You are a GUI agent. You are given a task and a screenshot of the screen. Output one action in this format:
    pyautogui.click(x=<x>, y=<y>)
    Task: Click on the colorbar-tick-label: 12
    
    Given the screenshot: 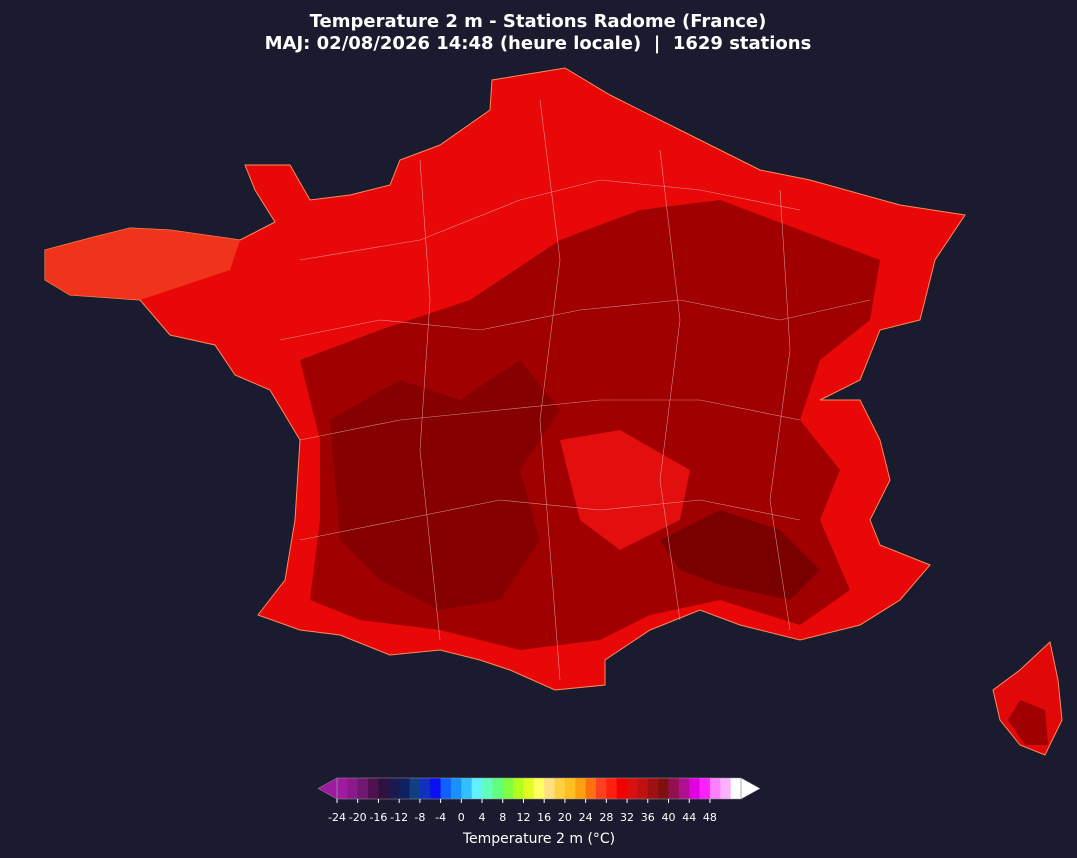 What is the action you would take?
    pyautogui.click(x=523, y=817)
    